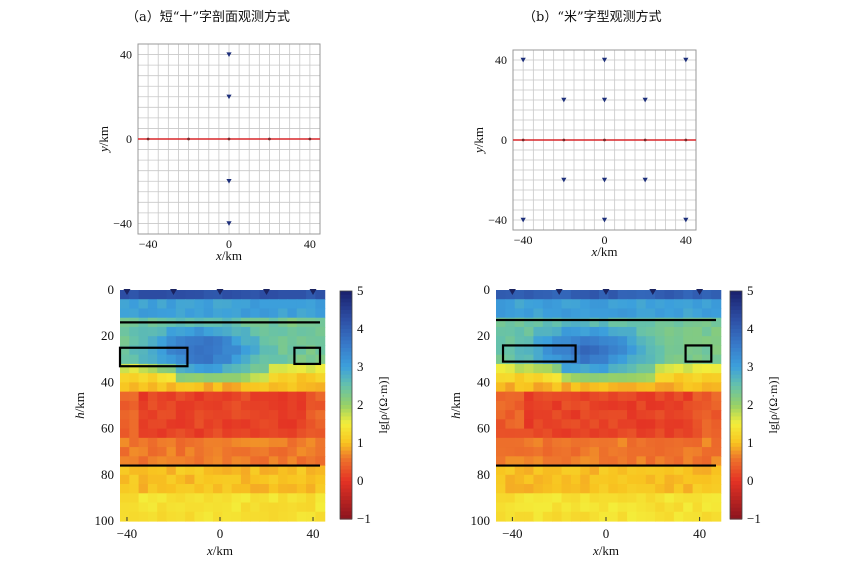 The image size is (850, 563). What do you see at coordinates (127, 533) in the screenshot?
I see `resa-xtick-label: −40` at bounding box center [127, 533].